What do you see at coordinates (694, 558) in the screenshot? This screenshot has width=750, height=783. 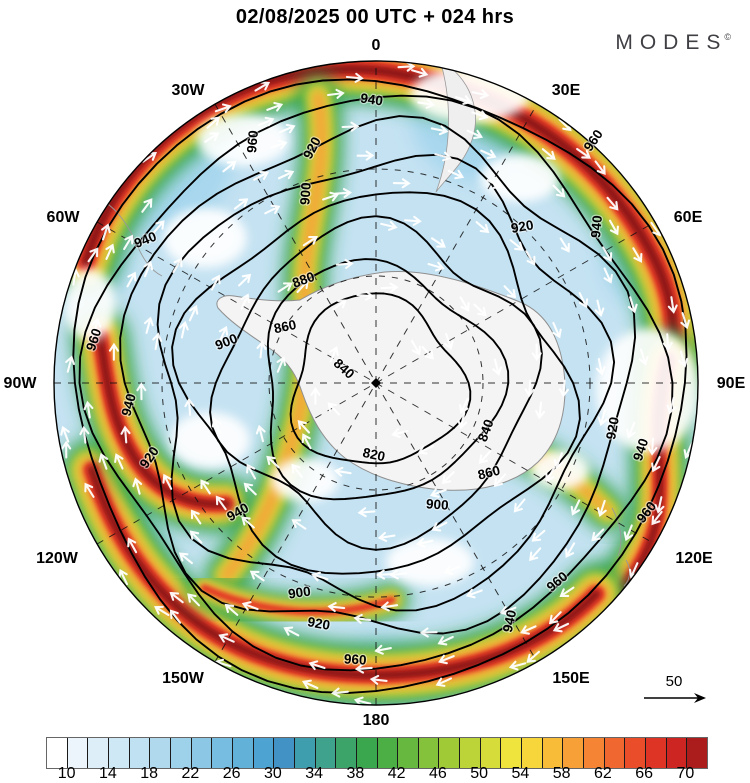 I see `lon-label-120e: 120E` at bounding box center [694, 558].